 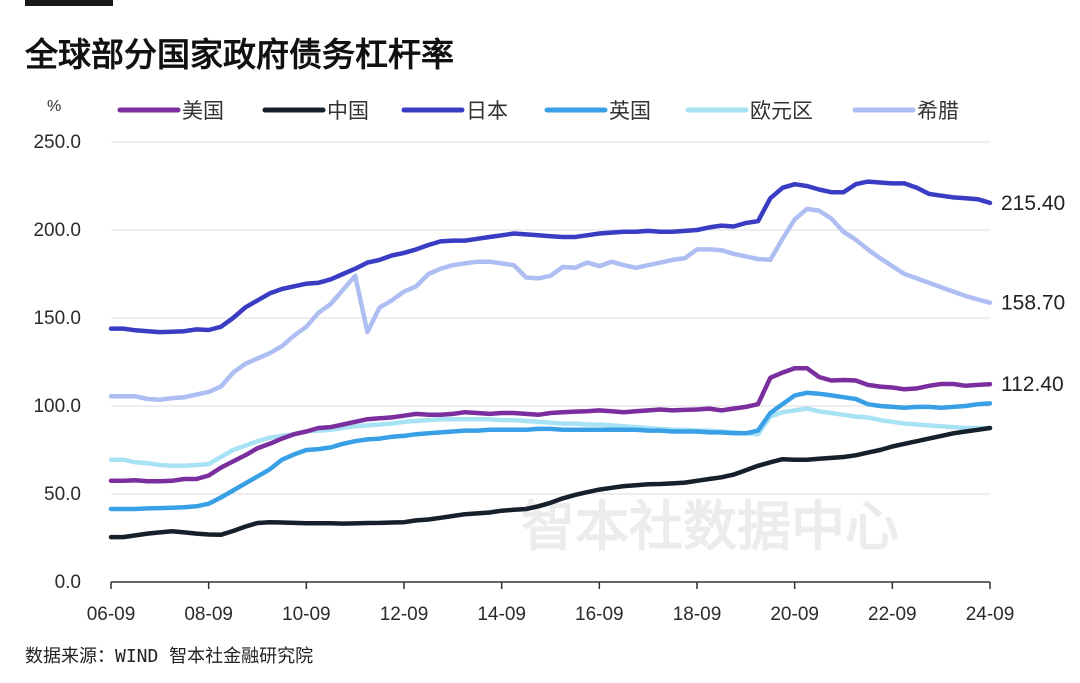 I want to click on title-accent-bar, so click(x=69, y=3).